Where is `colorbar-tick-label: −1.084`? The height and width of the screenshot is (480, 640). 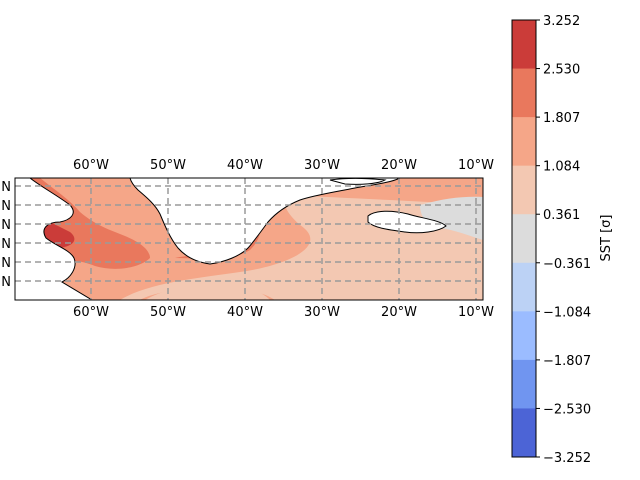 colorbar-tick-label: −1.084 is located at coordinates (567, 312).